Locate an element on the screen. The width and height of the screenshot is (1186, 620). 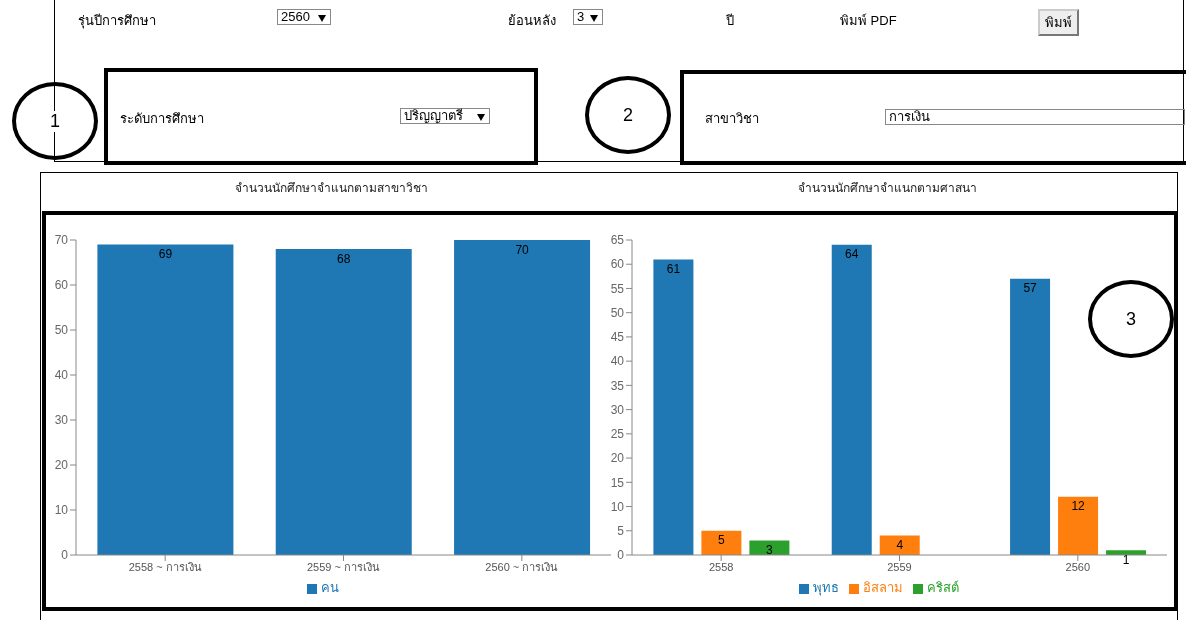
y-tick-label: 70 is located at coordinates (61, 240).